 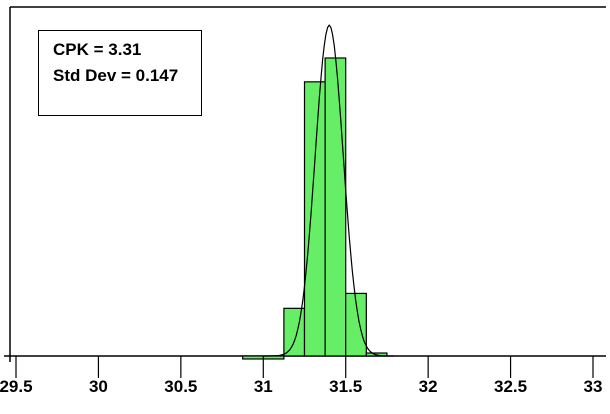 What do you see at coordinates (16, 386) in the screenshot?
I see `x-tick-label: 29.5` at bounding box center [16, 386].